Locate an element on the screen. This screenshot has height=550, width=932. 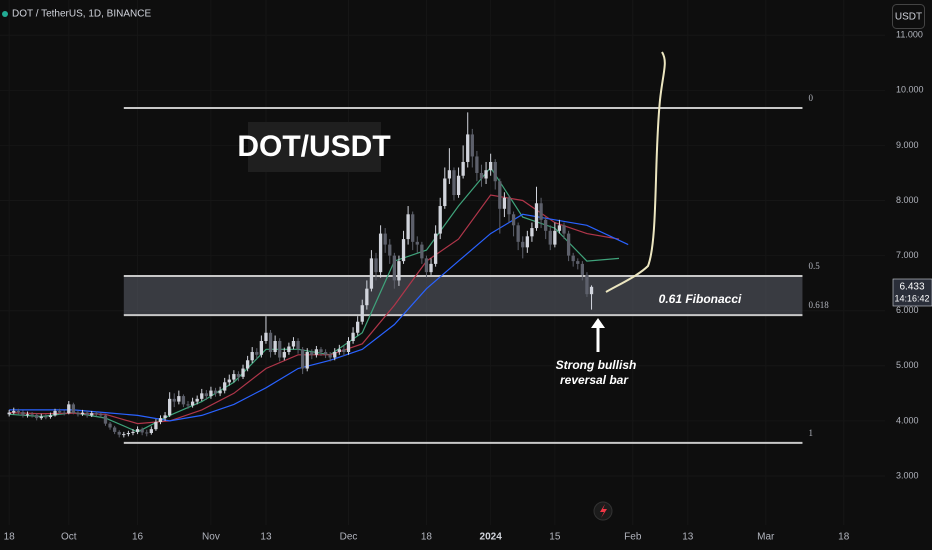
y-tick-label: 4.000 is located at coordinates (907, 420).